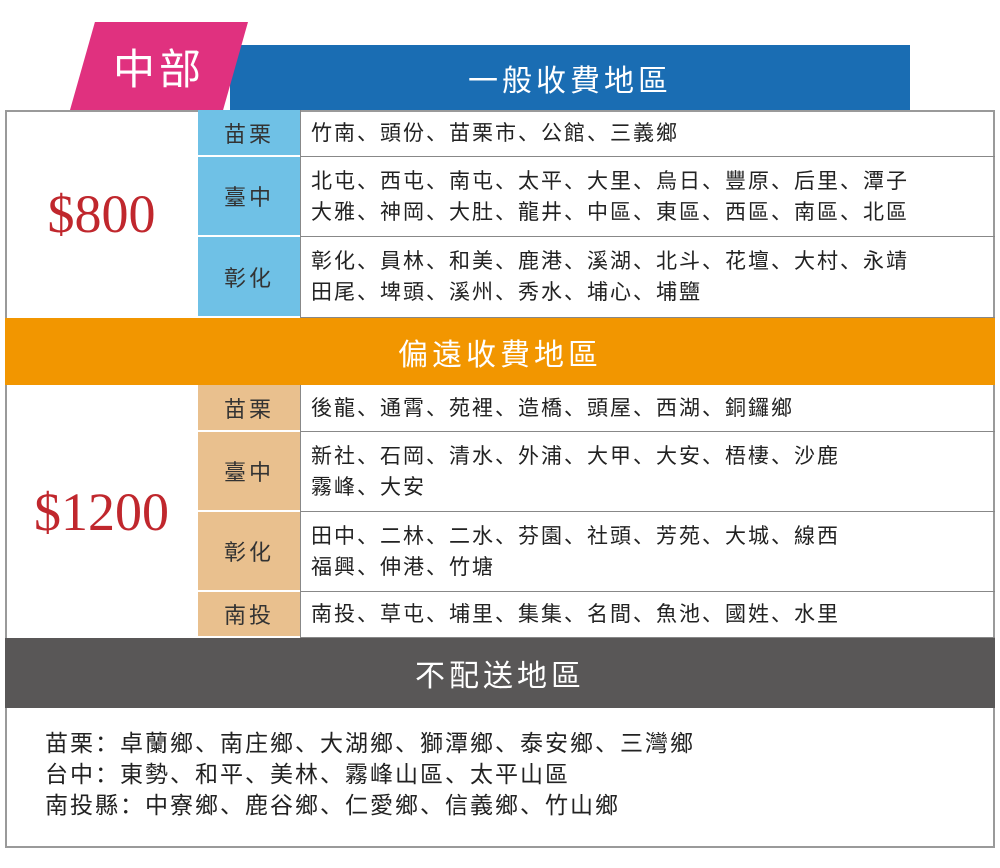  I want to click on section-title: 一般收費地區, so click(570, 81).